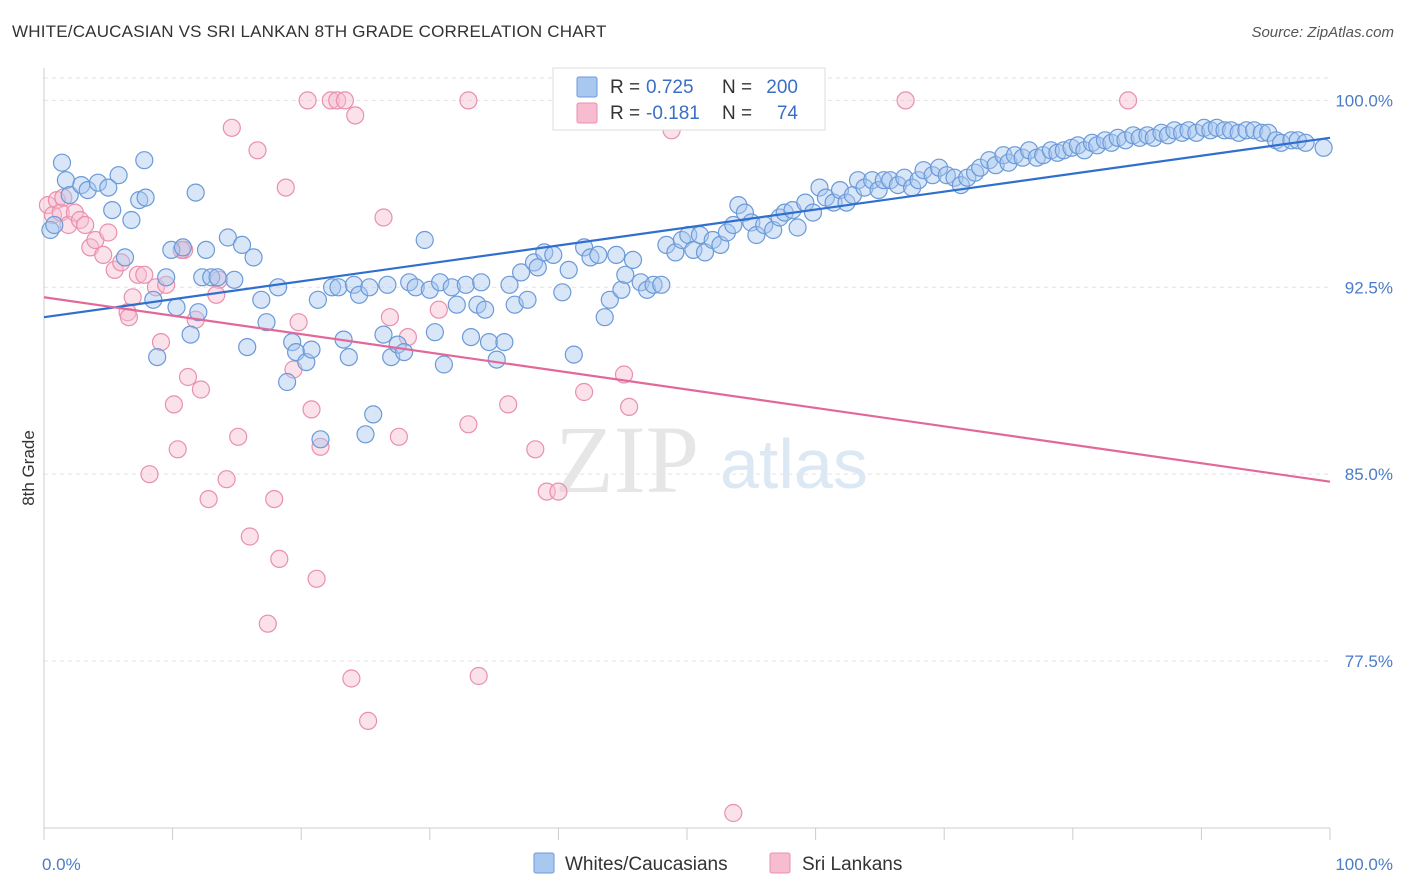  Describe the element at coordinates (689, 99) in the screenshot. I see `legend-box: R = 0.725 N = 200 R = -0.181 N = 74` at that location.